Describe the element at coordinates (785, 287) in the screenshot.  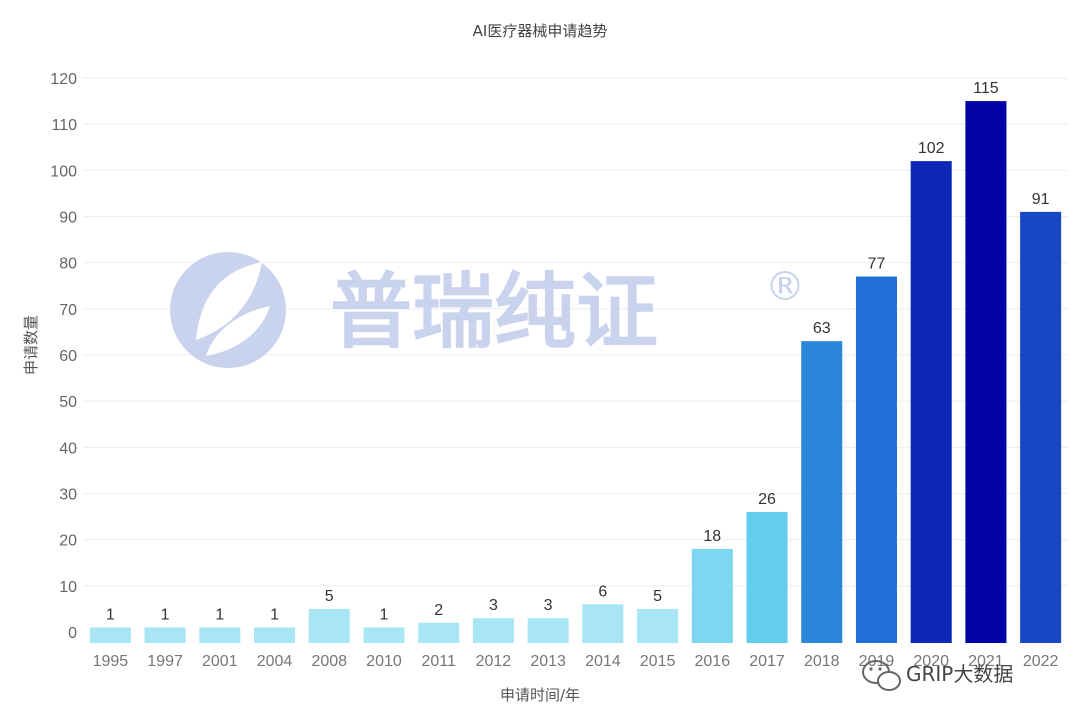
I see `watermark-registered-mark: ®` at that location.